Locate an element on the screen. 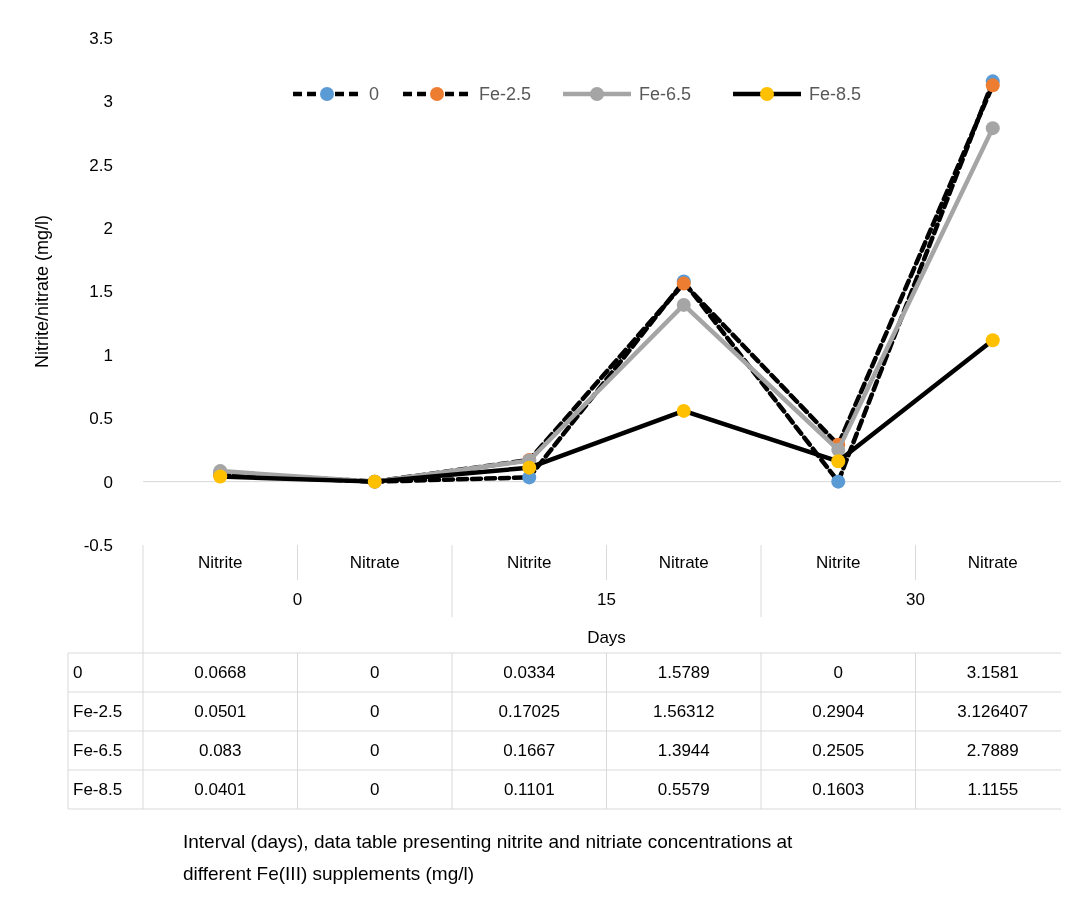 The height and width of the screenshot is (899, 1069). text: Fe-6.5 is located at coordinates (98, 751).